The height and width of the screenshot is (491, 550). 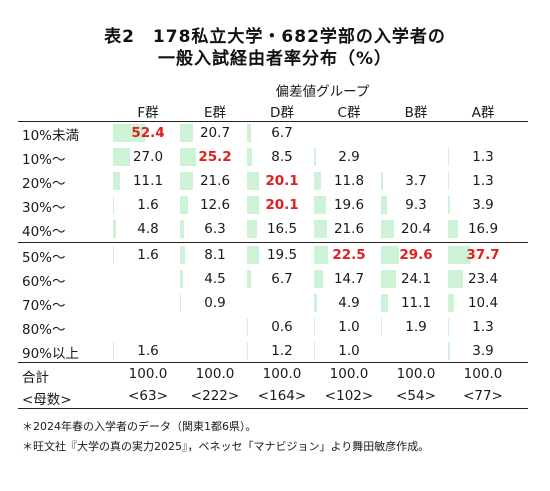 I want to click on table-cell: 37.7, so click(x=483, y=255).